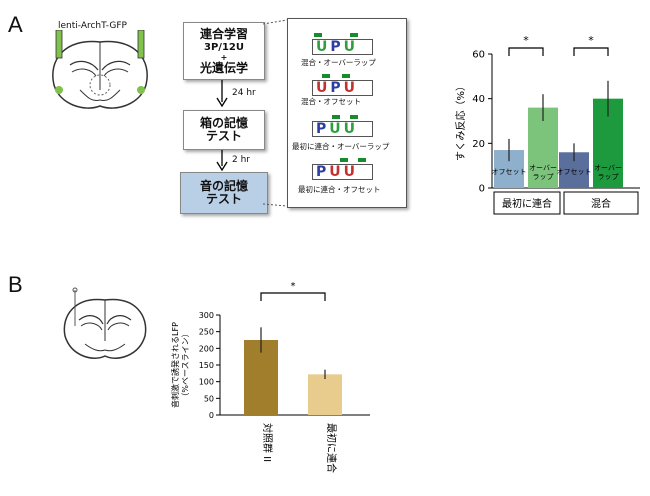 The width and height of the screenshot is (650, 496). I want to click on brain-illustration-a, so click(100, 69).